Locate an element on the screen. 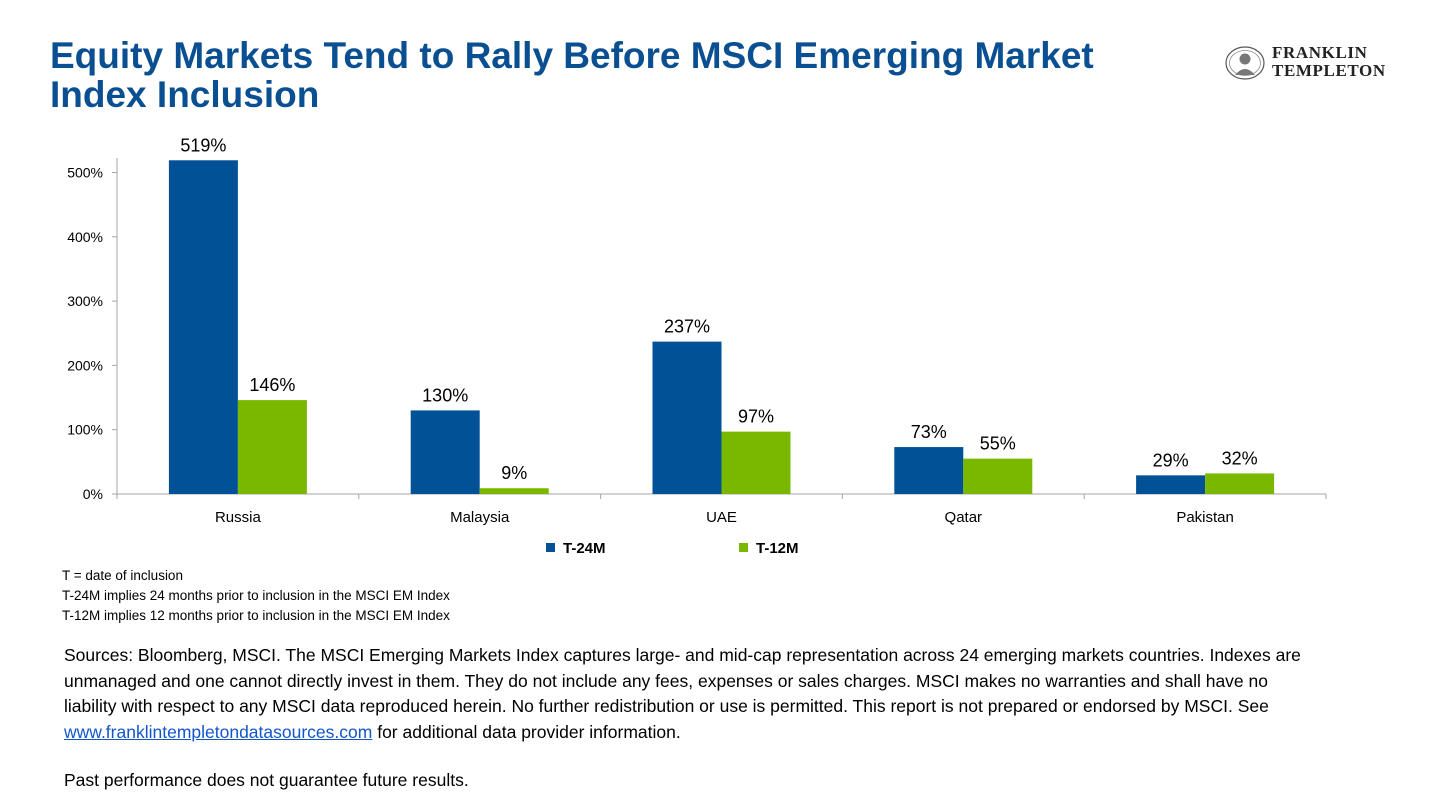 The width and height of the screenshot is (1434, 796). data-sources-link: www.franklintempletondatasources.com is located at coordinates (218, 731).